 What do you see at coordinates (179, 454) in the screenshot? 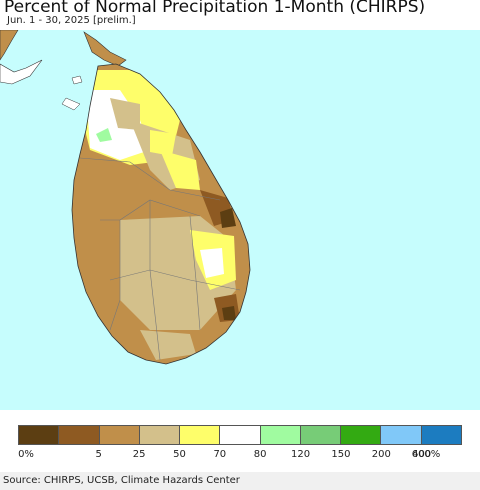
I see `legend-label: 50` at bounding box center [179, 454].